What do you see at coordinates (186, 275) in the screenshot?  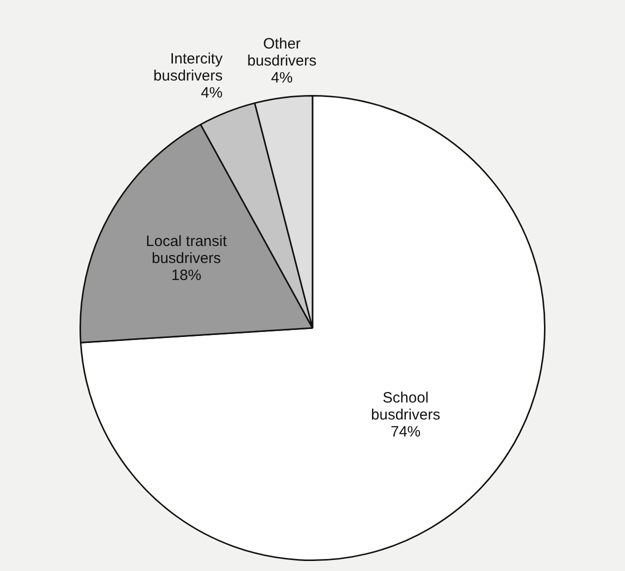 I see `data-label: 18%` at bounding box center [186, 275].